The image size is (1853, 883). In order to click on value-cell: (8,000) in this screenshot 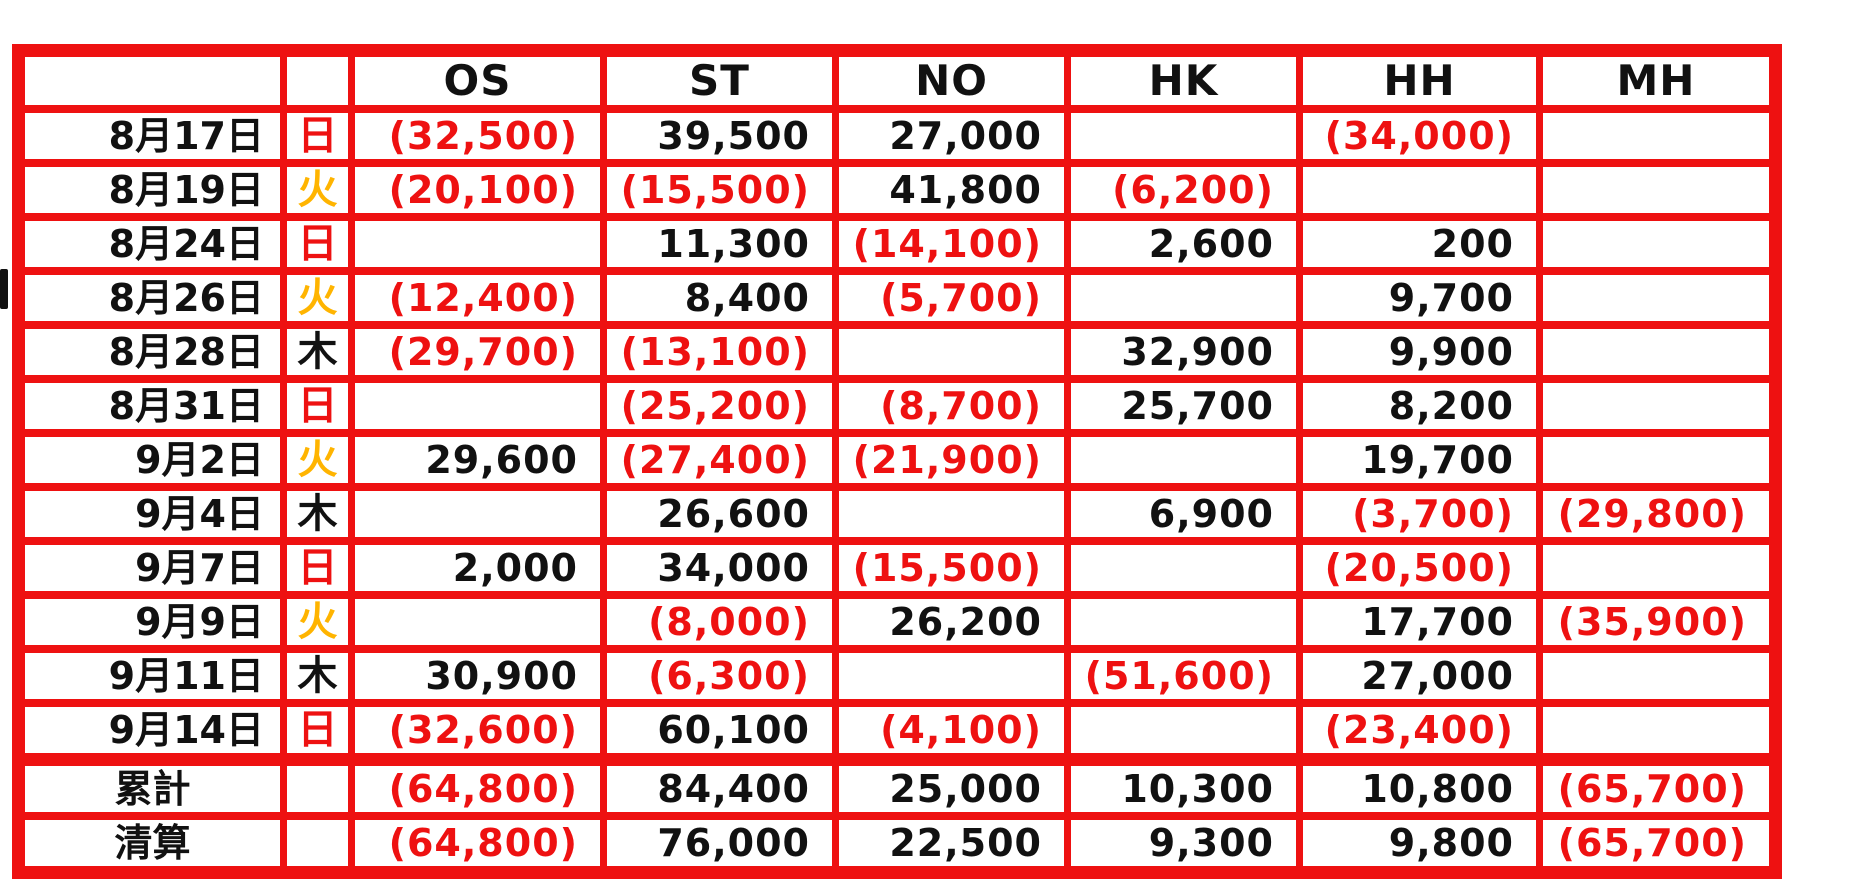, I will do `click(719, 622)`.